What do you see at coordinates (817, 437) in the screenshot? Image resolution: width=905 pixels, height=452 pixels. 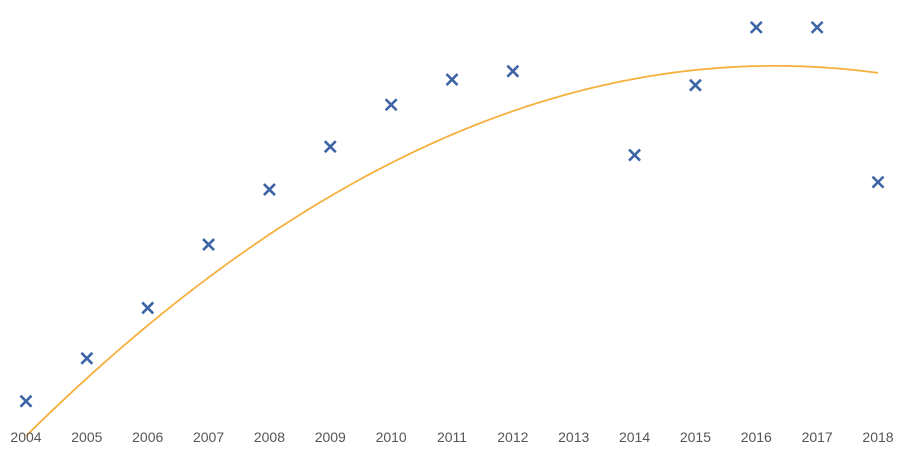 I see `x-tick-label-2017: 2017` at bounding box center [817, 437].